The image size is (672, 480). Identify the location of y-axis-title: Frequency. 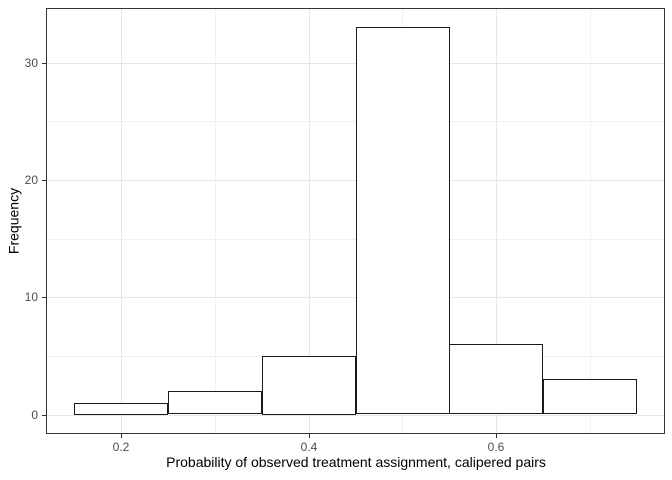
(13, 221).